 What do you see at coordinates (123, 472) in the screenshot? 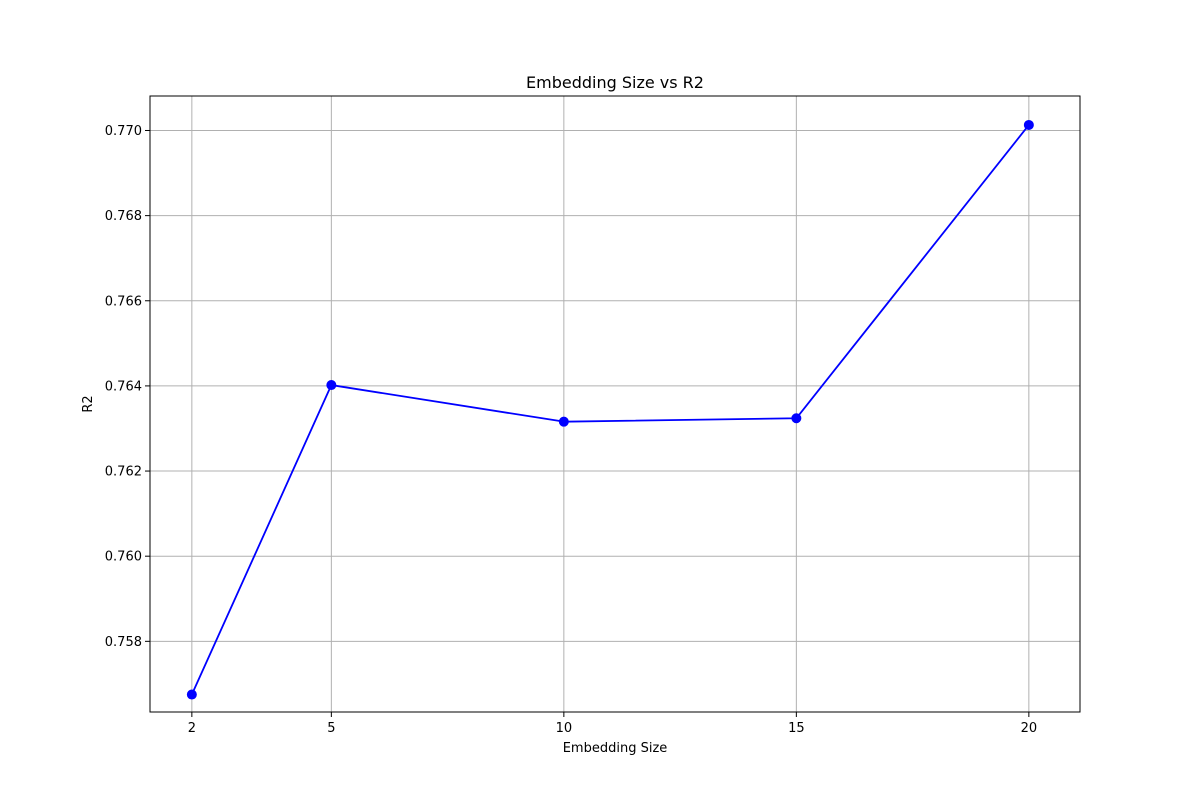
I see `y-tick-label: 0.762` at bounding box center [123, 472].